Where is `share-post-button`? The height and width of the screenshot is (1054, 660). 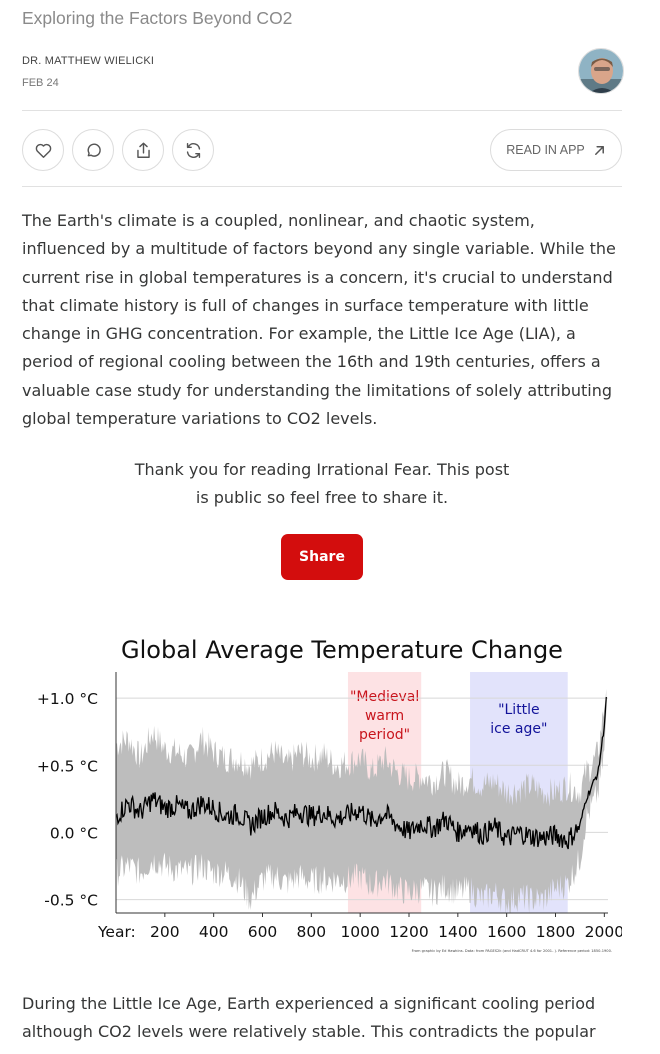 share-post-button is located at coordinates (143, 150).